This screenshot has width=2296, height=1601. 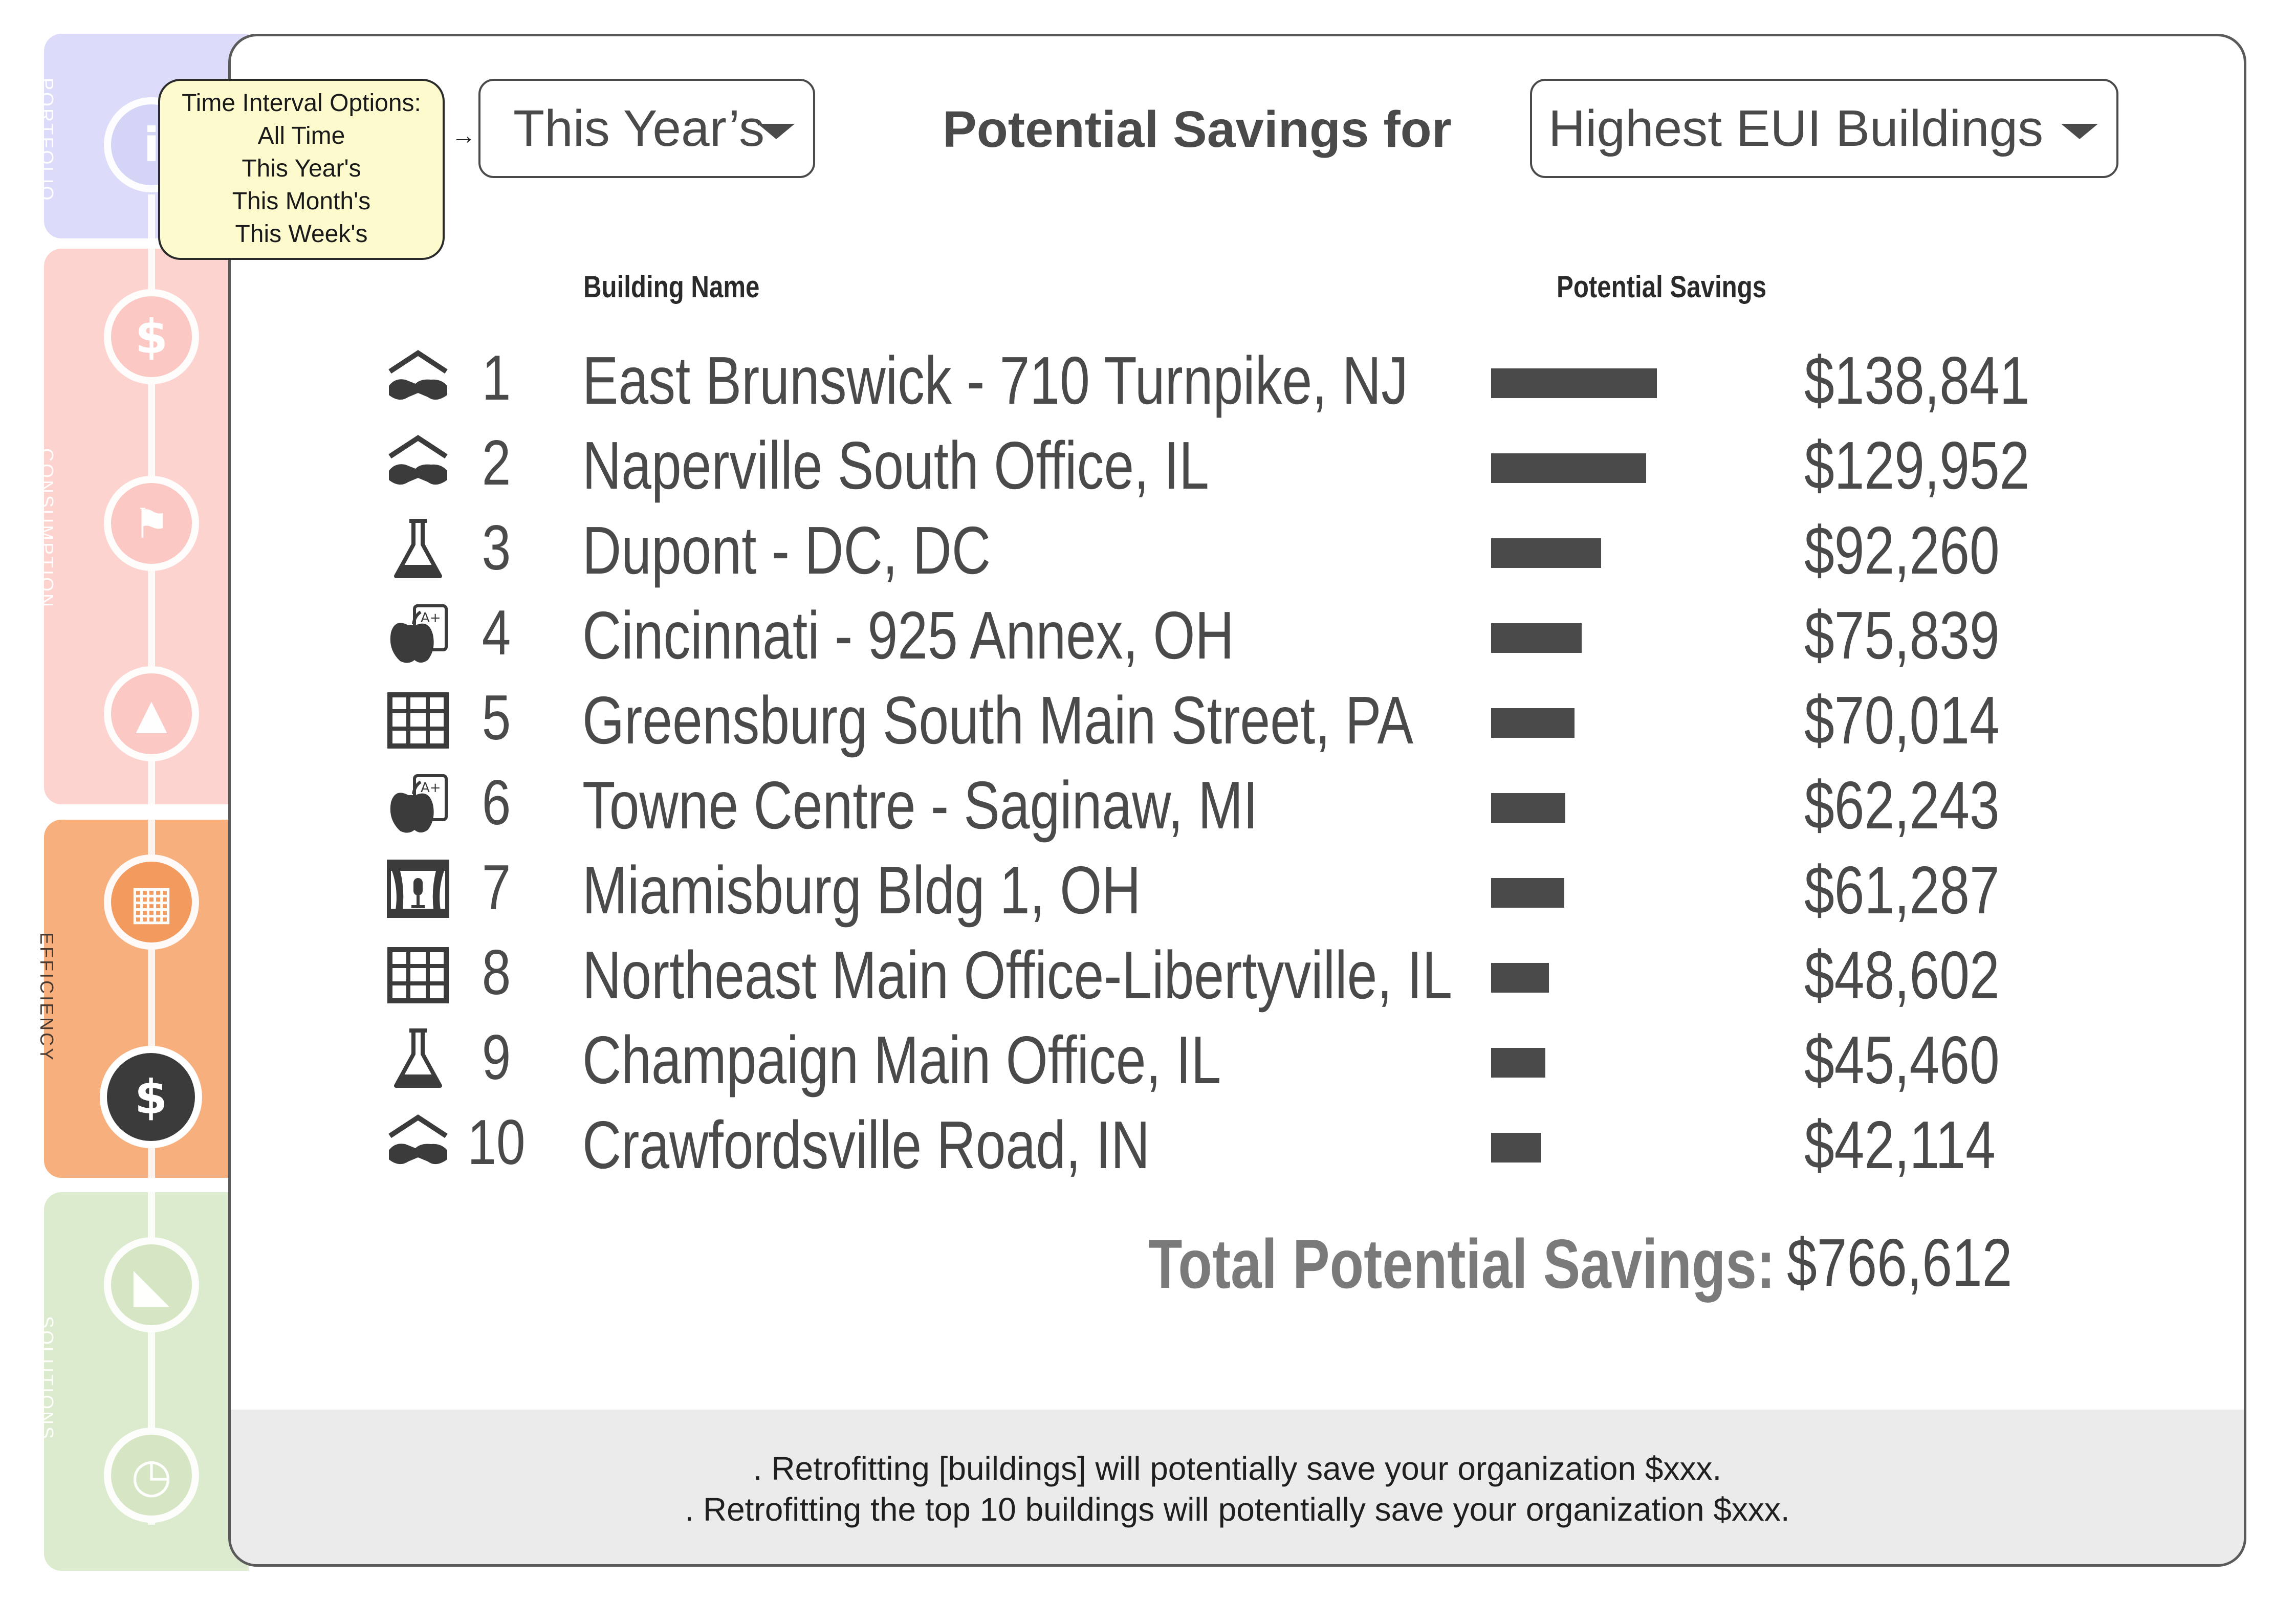 I want to click on clock-icon: ◷, so click(x=151, y=1475).